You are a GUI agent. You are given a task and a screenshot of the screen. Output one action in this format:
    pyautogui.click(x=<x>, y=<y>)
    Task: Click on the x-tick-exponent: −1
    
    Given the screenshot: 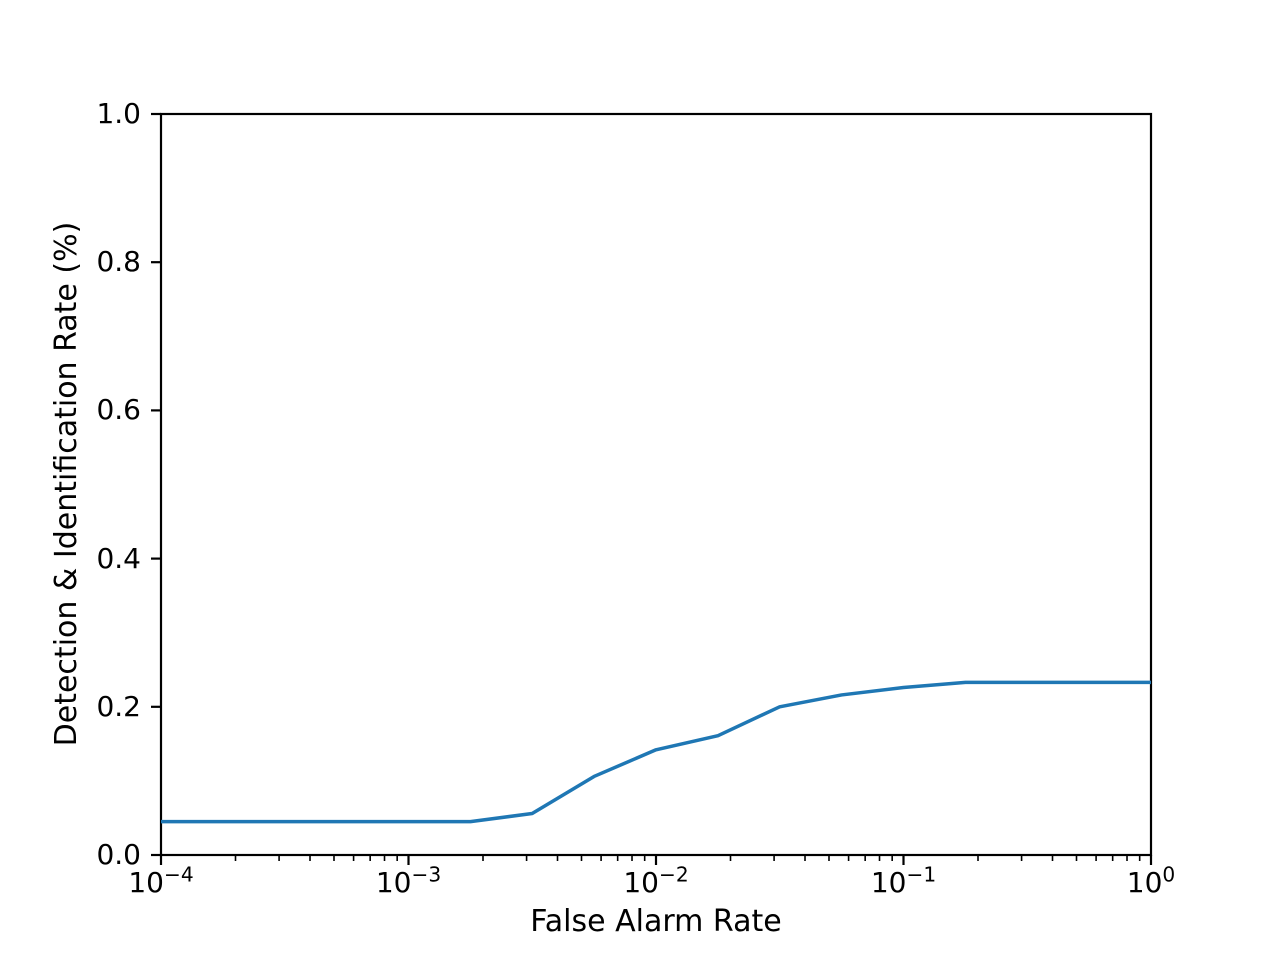 What is the action you would take?
    pyautogui.click(x=921, y=874)
    